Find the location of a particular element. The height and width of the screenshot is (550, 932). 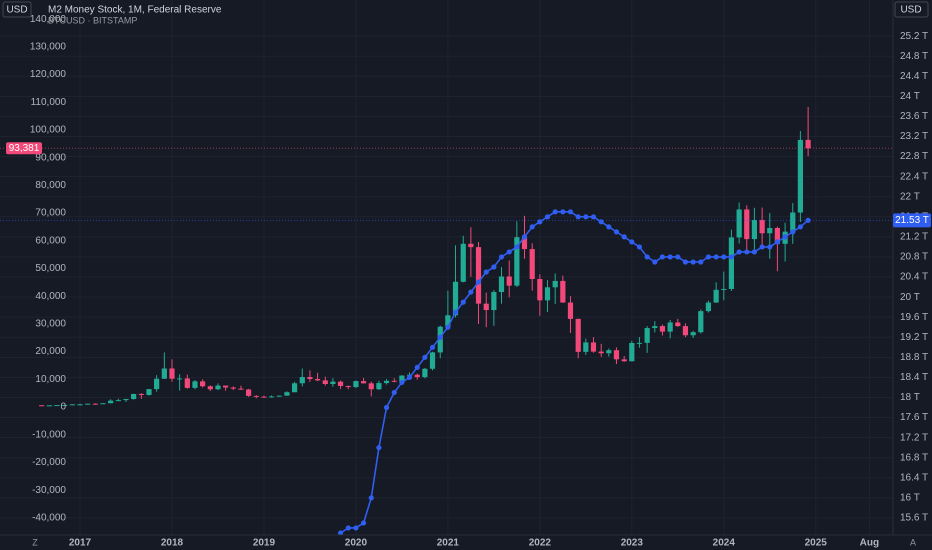

y-tick-label: -30,000 is located at coordinates (49, 490).